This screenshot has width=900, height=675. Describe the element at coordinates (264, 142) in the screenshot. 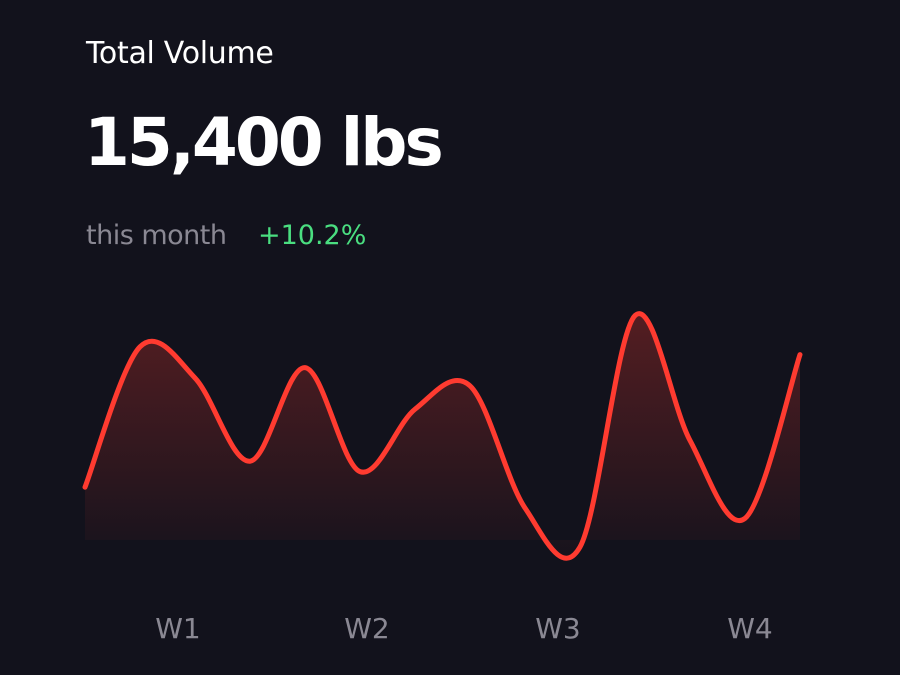

I see `total-volume-value: 15,400 lbs` at that location.